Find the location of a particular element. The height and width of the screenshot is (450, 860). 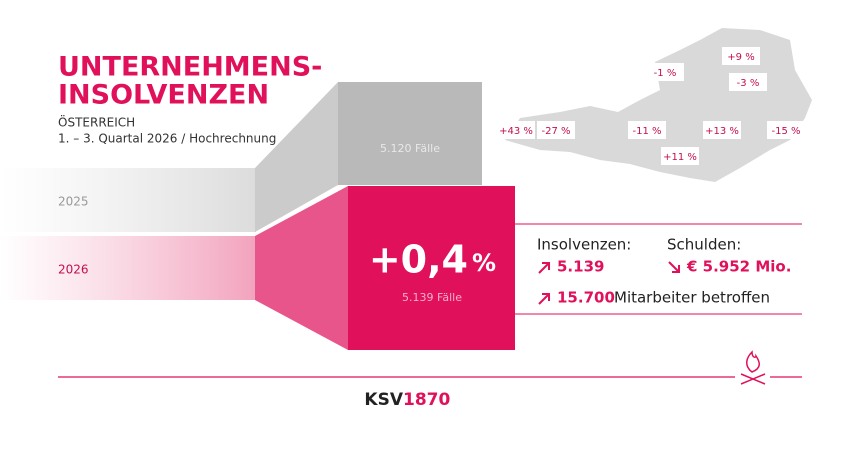

region-change: +13 % is located at coordinates (722, 131).